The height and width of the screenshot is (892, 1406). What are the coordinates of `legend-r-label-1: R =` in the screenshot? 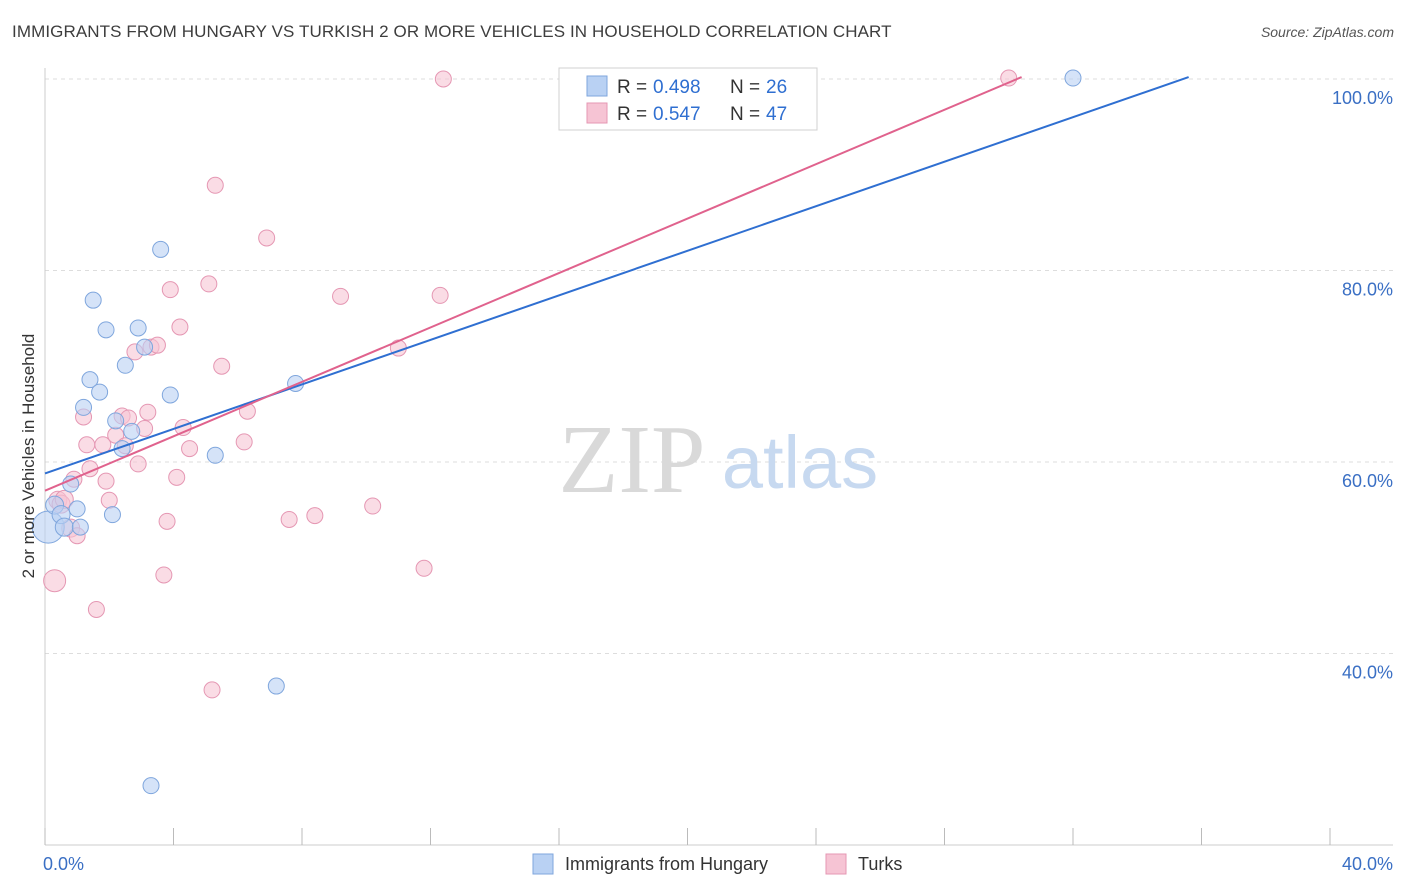 It's located at (632, 87).